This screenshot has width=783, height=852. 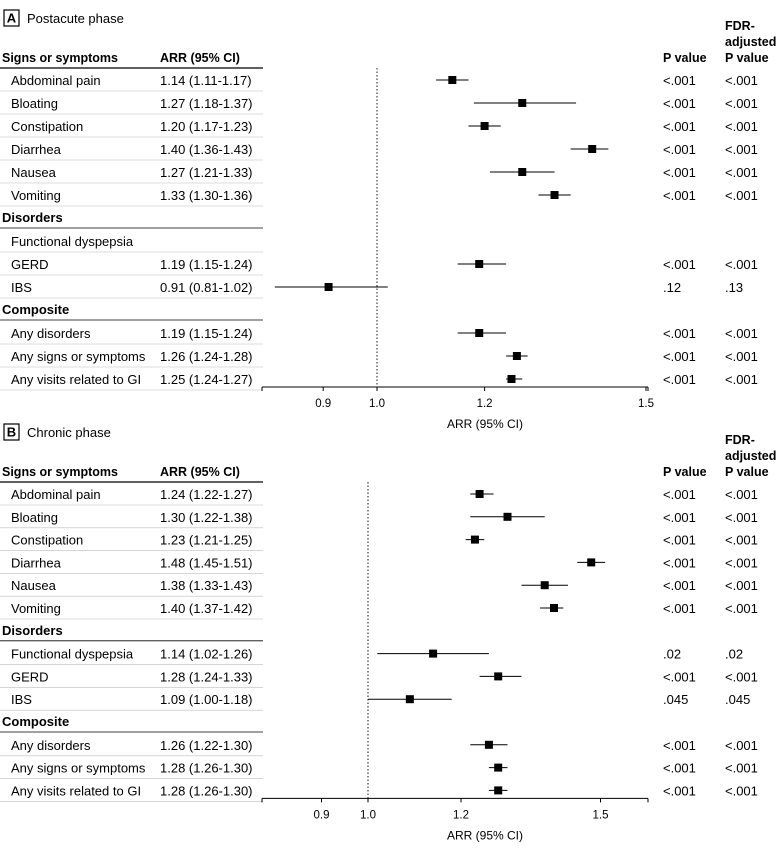 What do you see at coordinates (60, 58) in the screenshot?
I see `column-header-label: Signs or symptoms` at bounding box center [60, 58].